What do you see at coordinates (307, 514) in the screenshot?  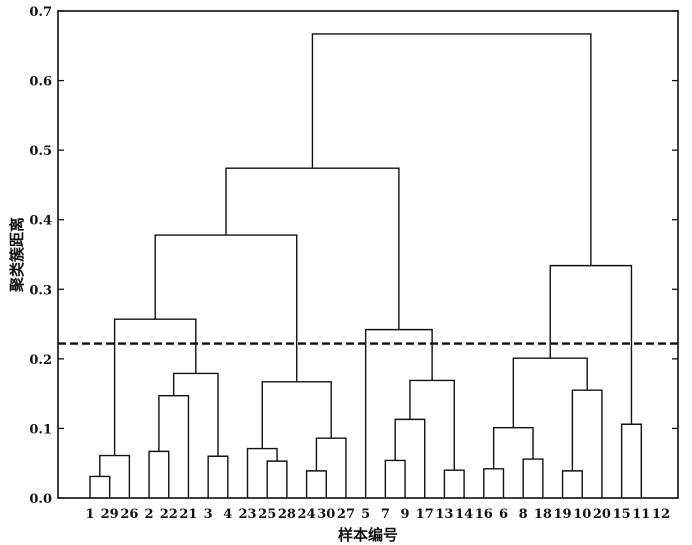 I see `x-tick-label: 24` at bounding box center [307, 514].